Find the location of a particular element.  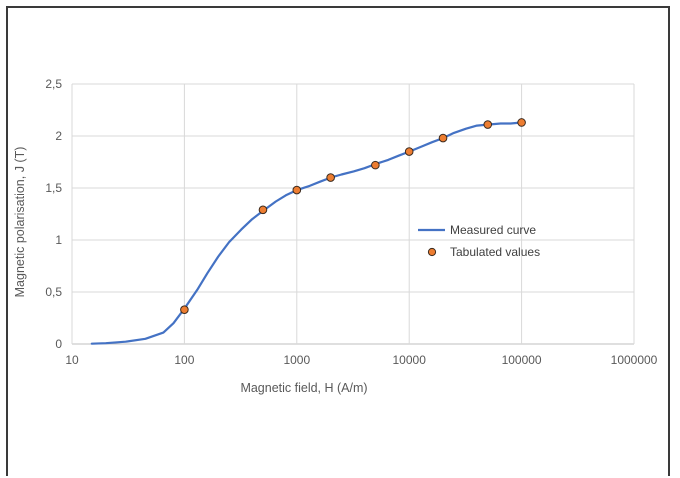

x-tick-label: 100000 is located at coordinates (522, 360).